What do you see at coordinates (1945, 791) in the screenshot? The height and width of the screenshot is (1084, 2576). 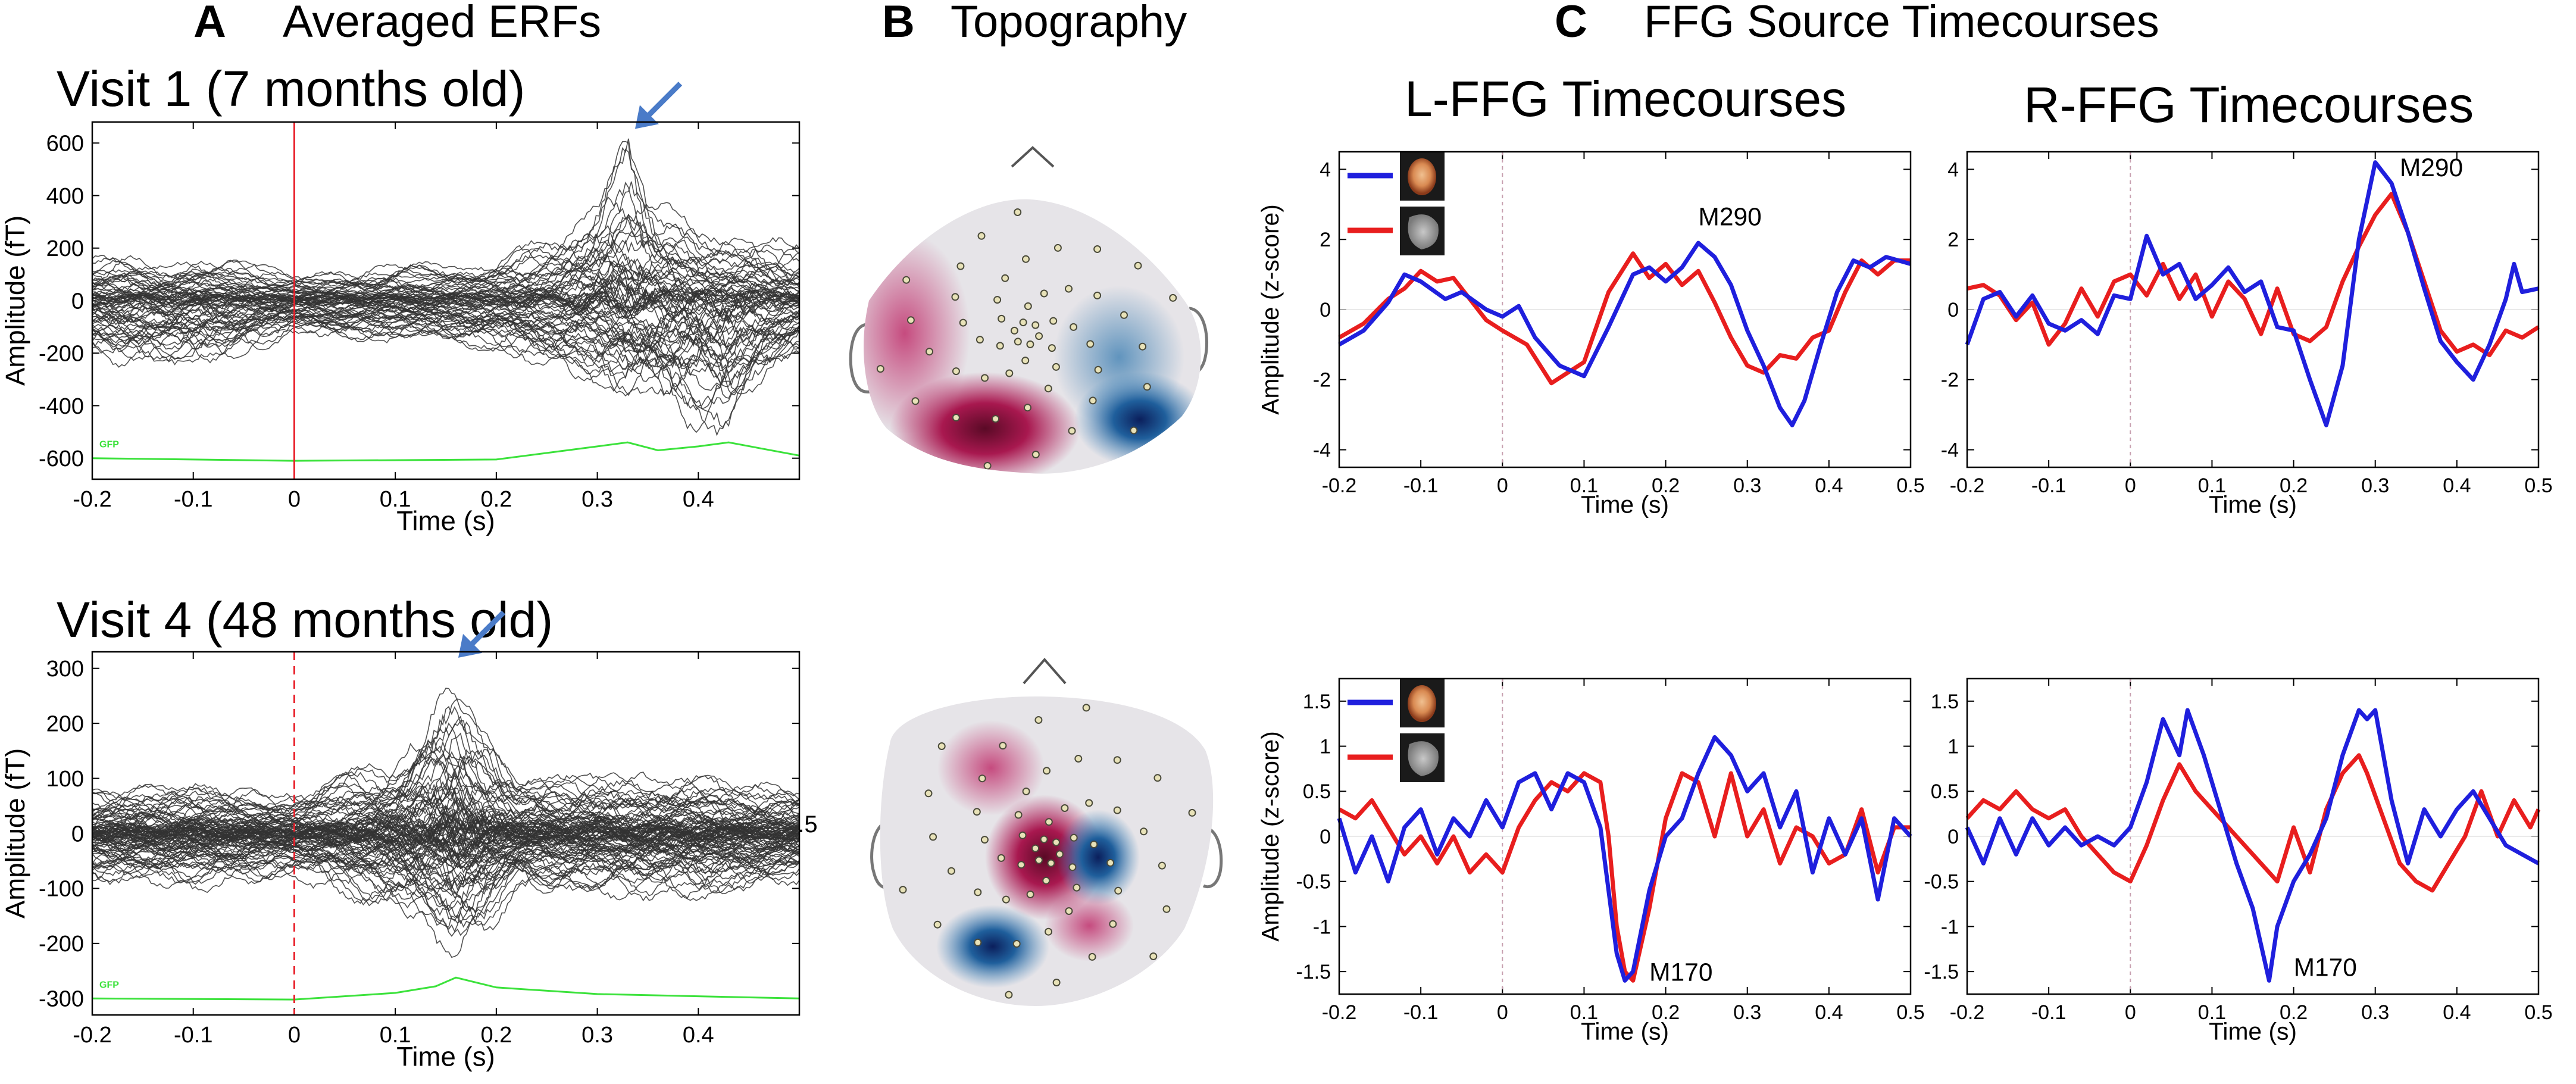 I see `y-tick-label: 0.5` at bounding box center [1945, 791].